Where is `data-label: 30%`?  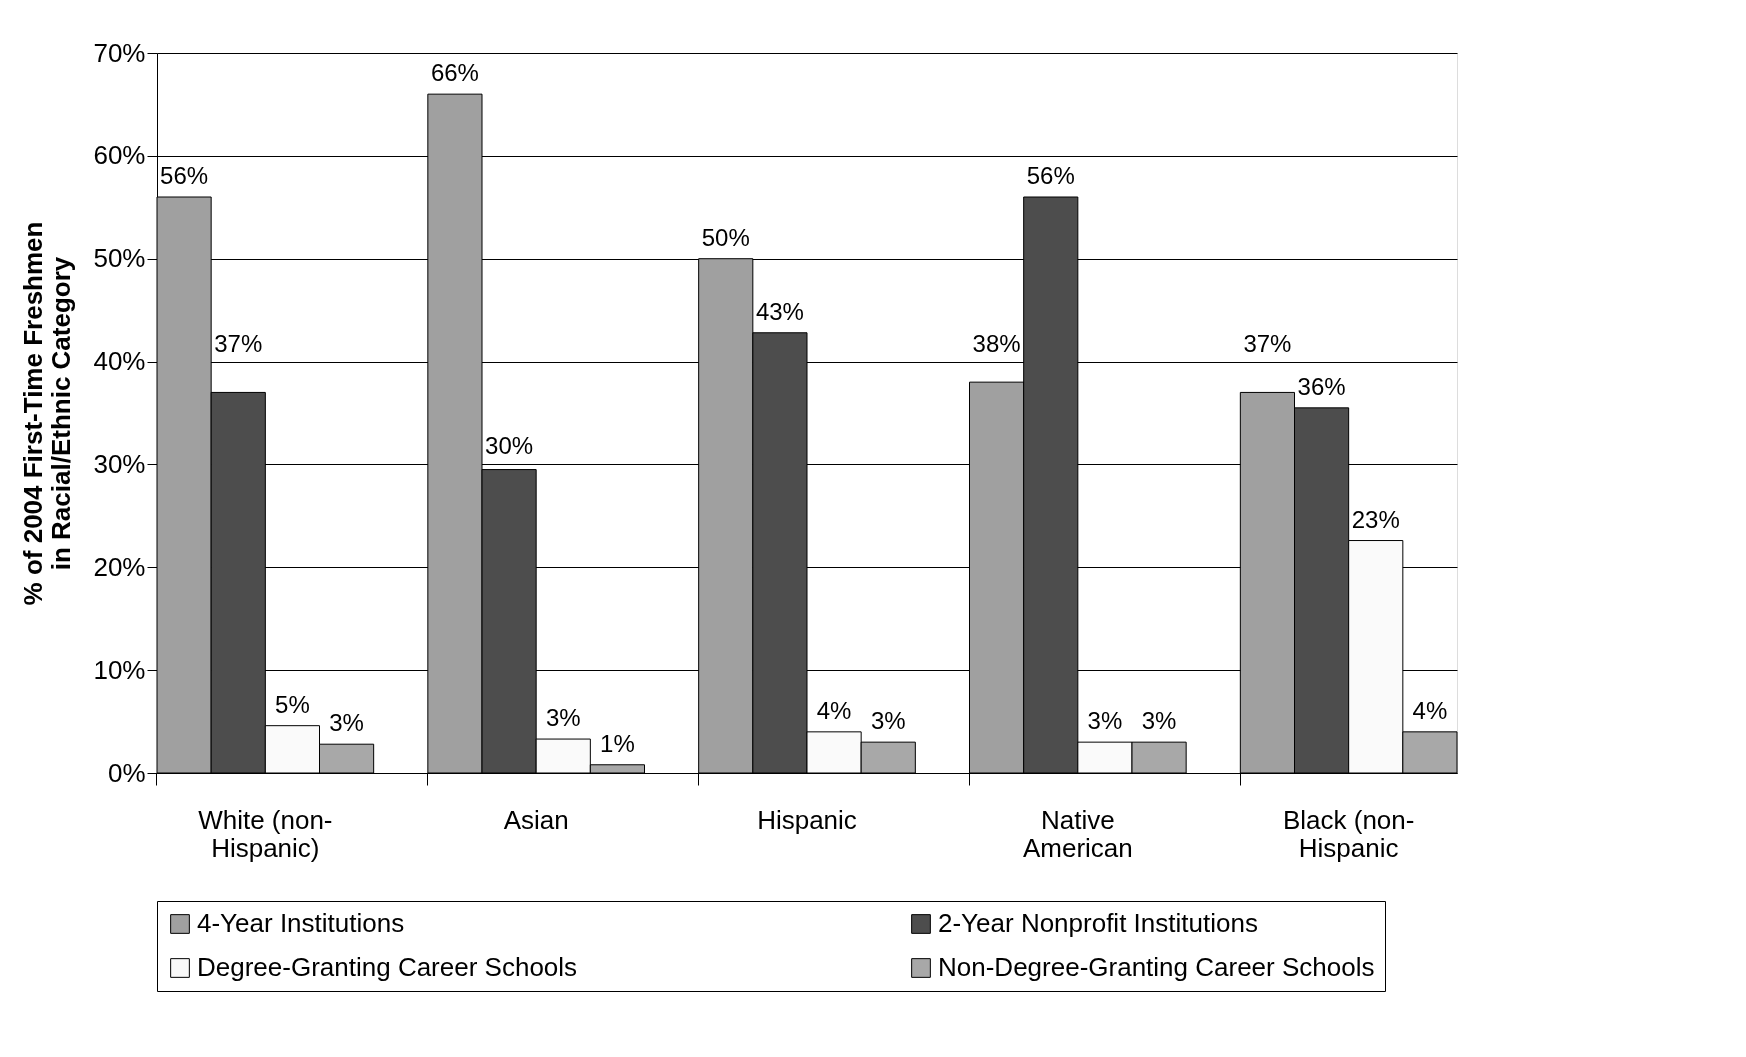
data-label: 30% is located at coordinates (509, 446).